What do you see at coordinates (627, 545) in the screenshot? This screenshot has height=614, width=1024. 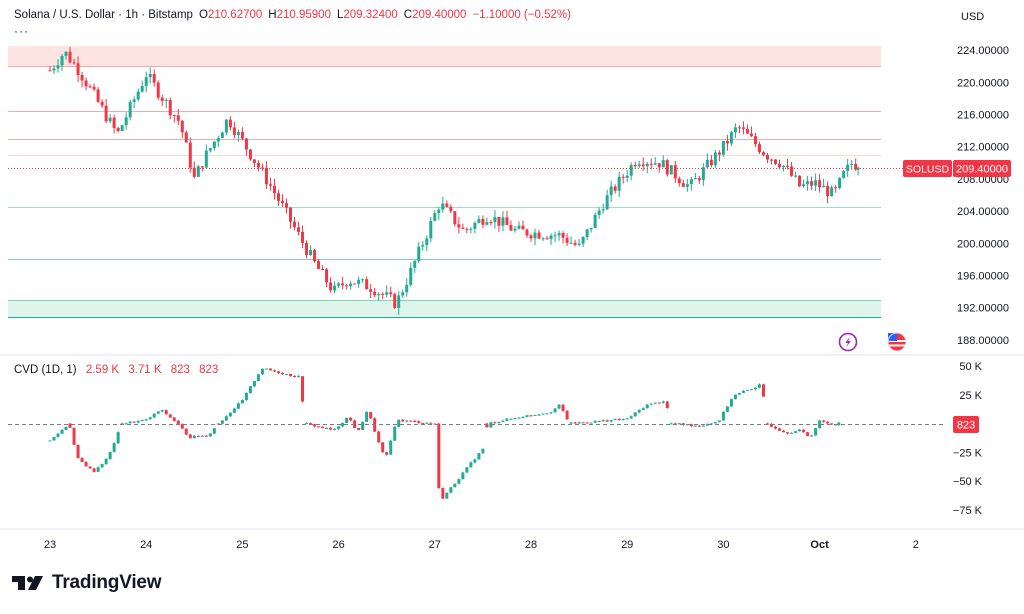 I see `time-axis-tick: 29` at bounding box center [627, 545].